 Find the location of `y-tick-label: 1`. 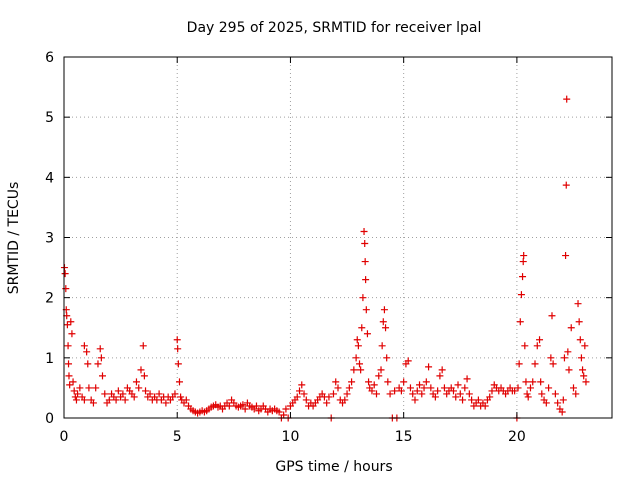

y-tick-label: 1 is located at coordinates (49, 359).